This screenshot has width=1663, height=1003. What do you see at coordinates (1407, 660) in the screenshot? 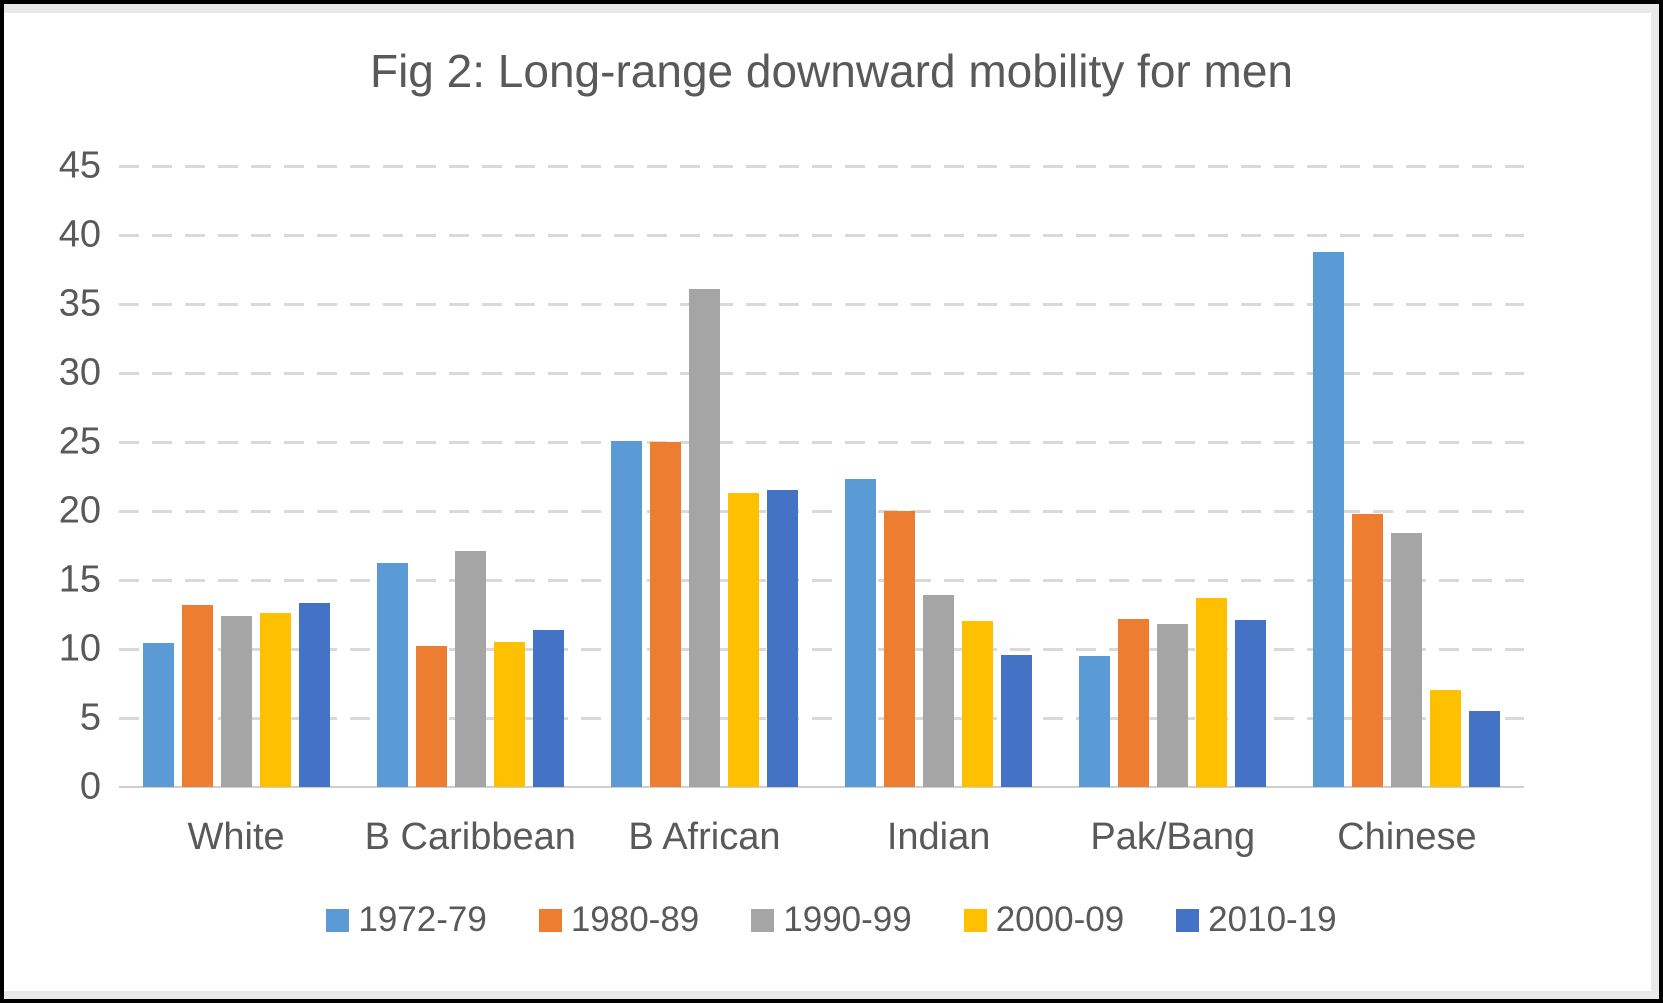
I see `bar-1990-99-chinese` at bounding box center [1407, 660].